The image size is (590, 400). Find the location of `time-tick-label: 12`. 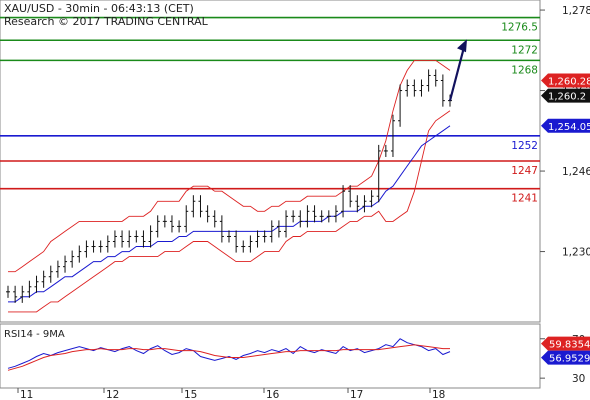

time-tick-label: 12 is located at coordinates (112, 394).